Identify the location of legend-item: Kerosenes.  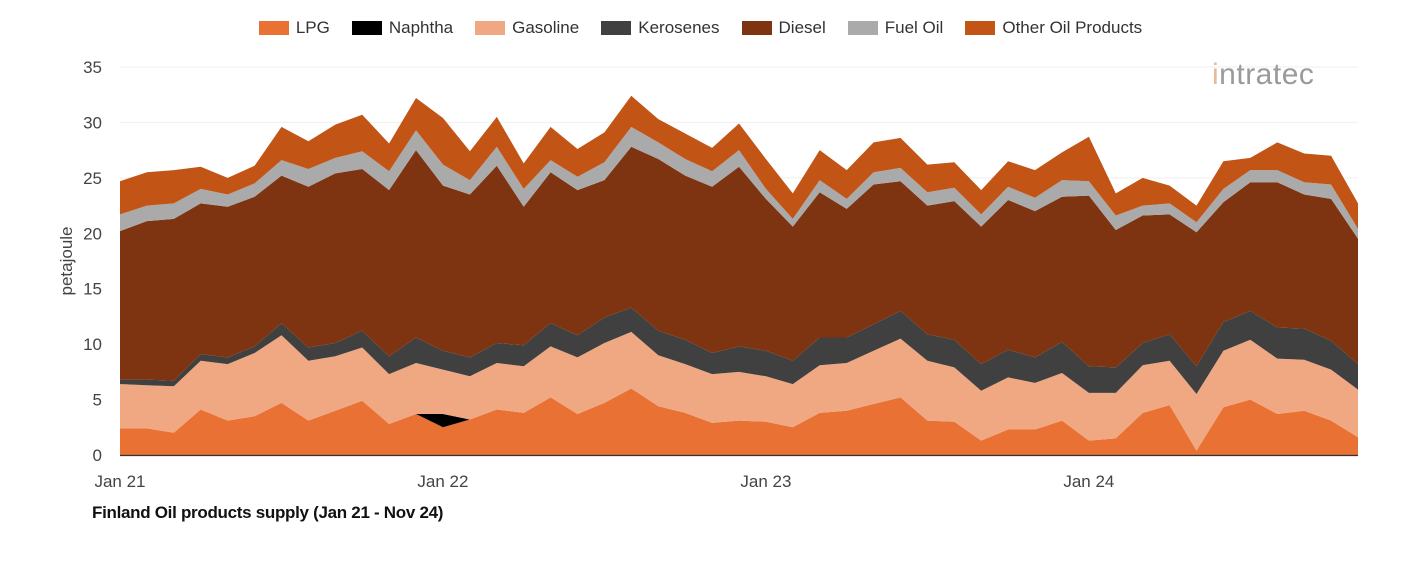
(660, 28).